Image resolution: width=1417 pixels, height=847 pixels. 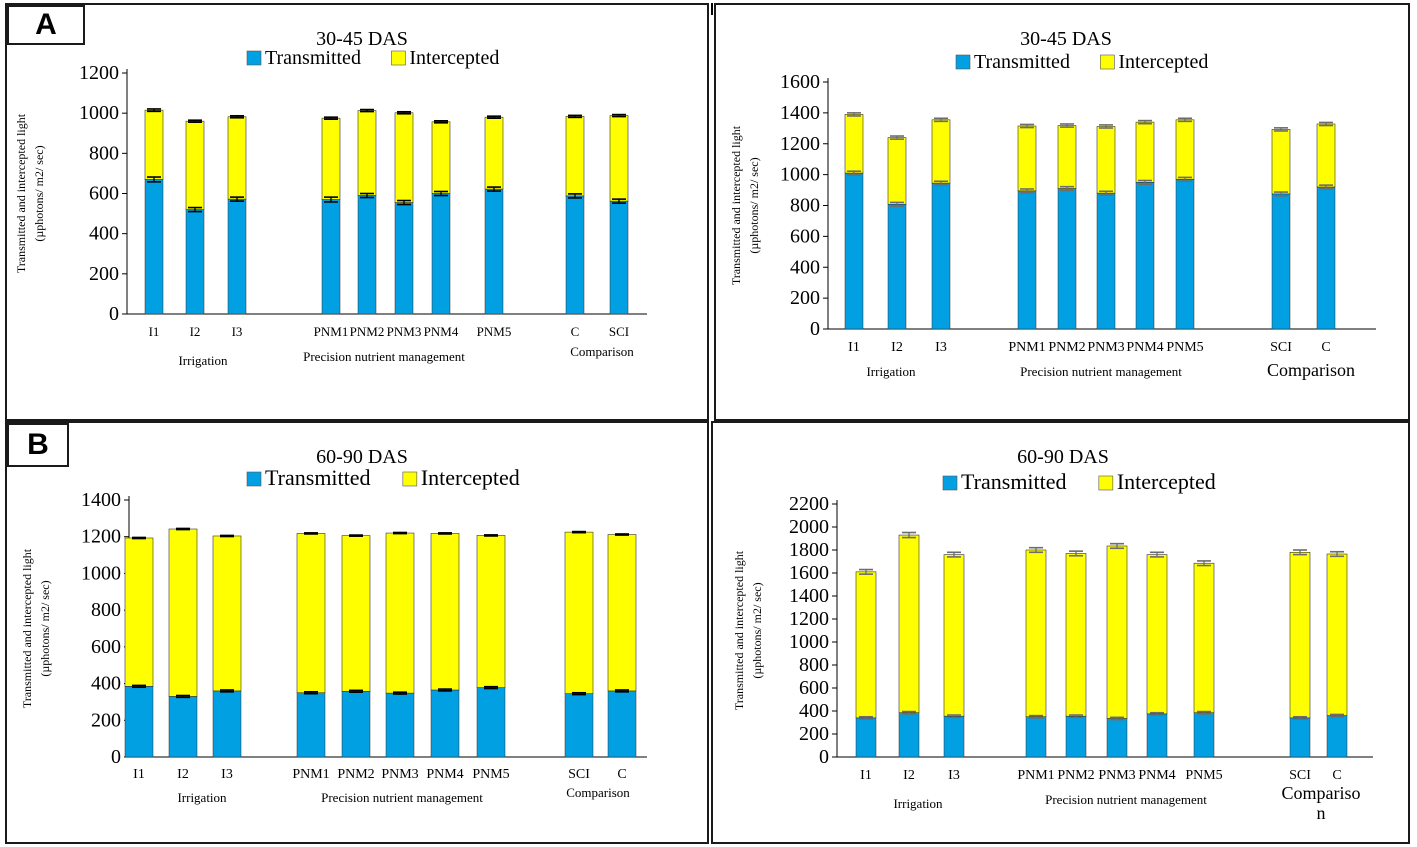 I want to click on y-tick-label: 400, so click(x=104, y=234).